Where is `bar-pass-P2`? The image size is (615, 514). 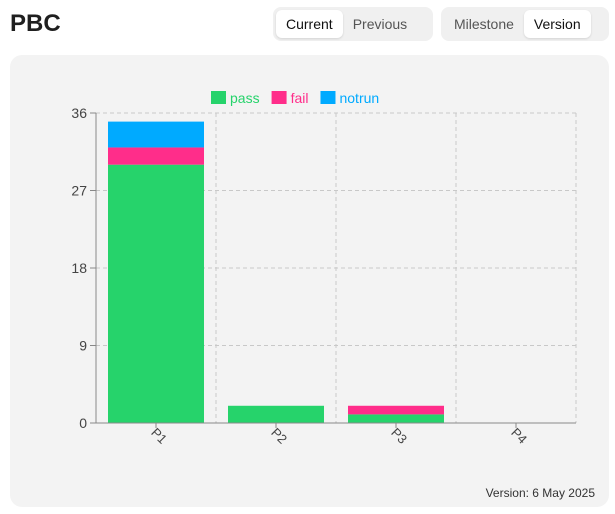 bar-pass-P2 is located at coordinates (276, 414).